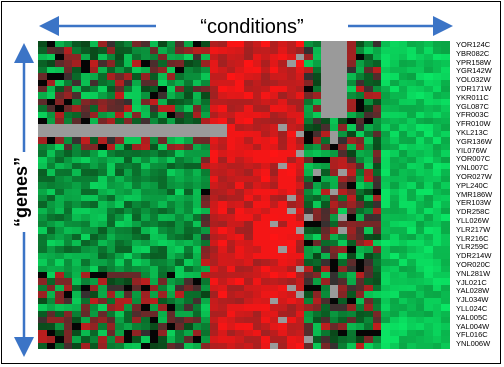 The width and height of the screenshot is (504, 367). Describe the element at coordinates (473, 159) in the screenshot. I see `gene-label: YOR007C` at that location.